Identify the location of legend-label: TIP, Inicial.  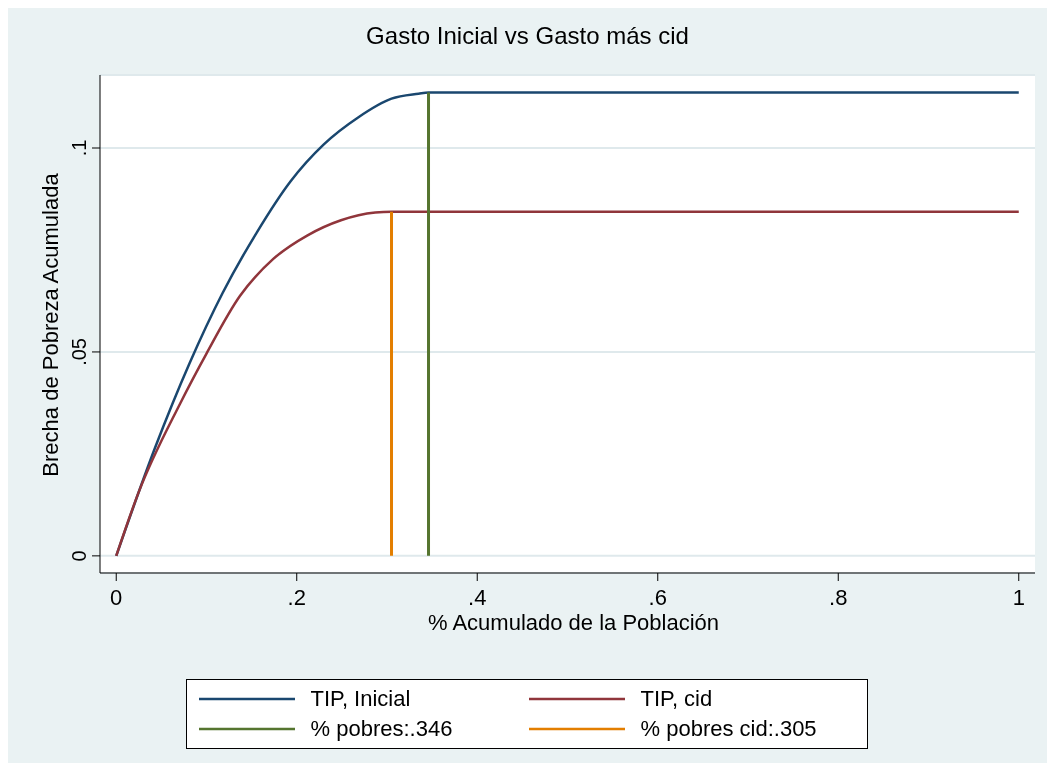
(360, 699).